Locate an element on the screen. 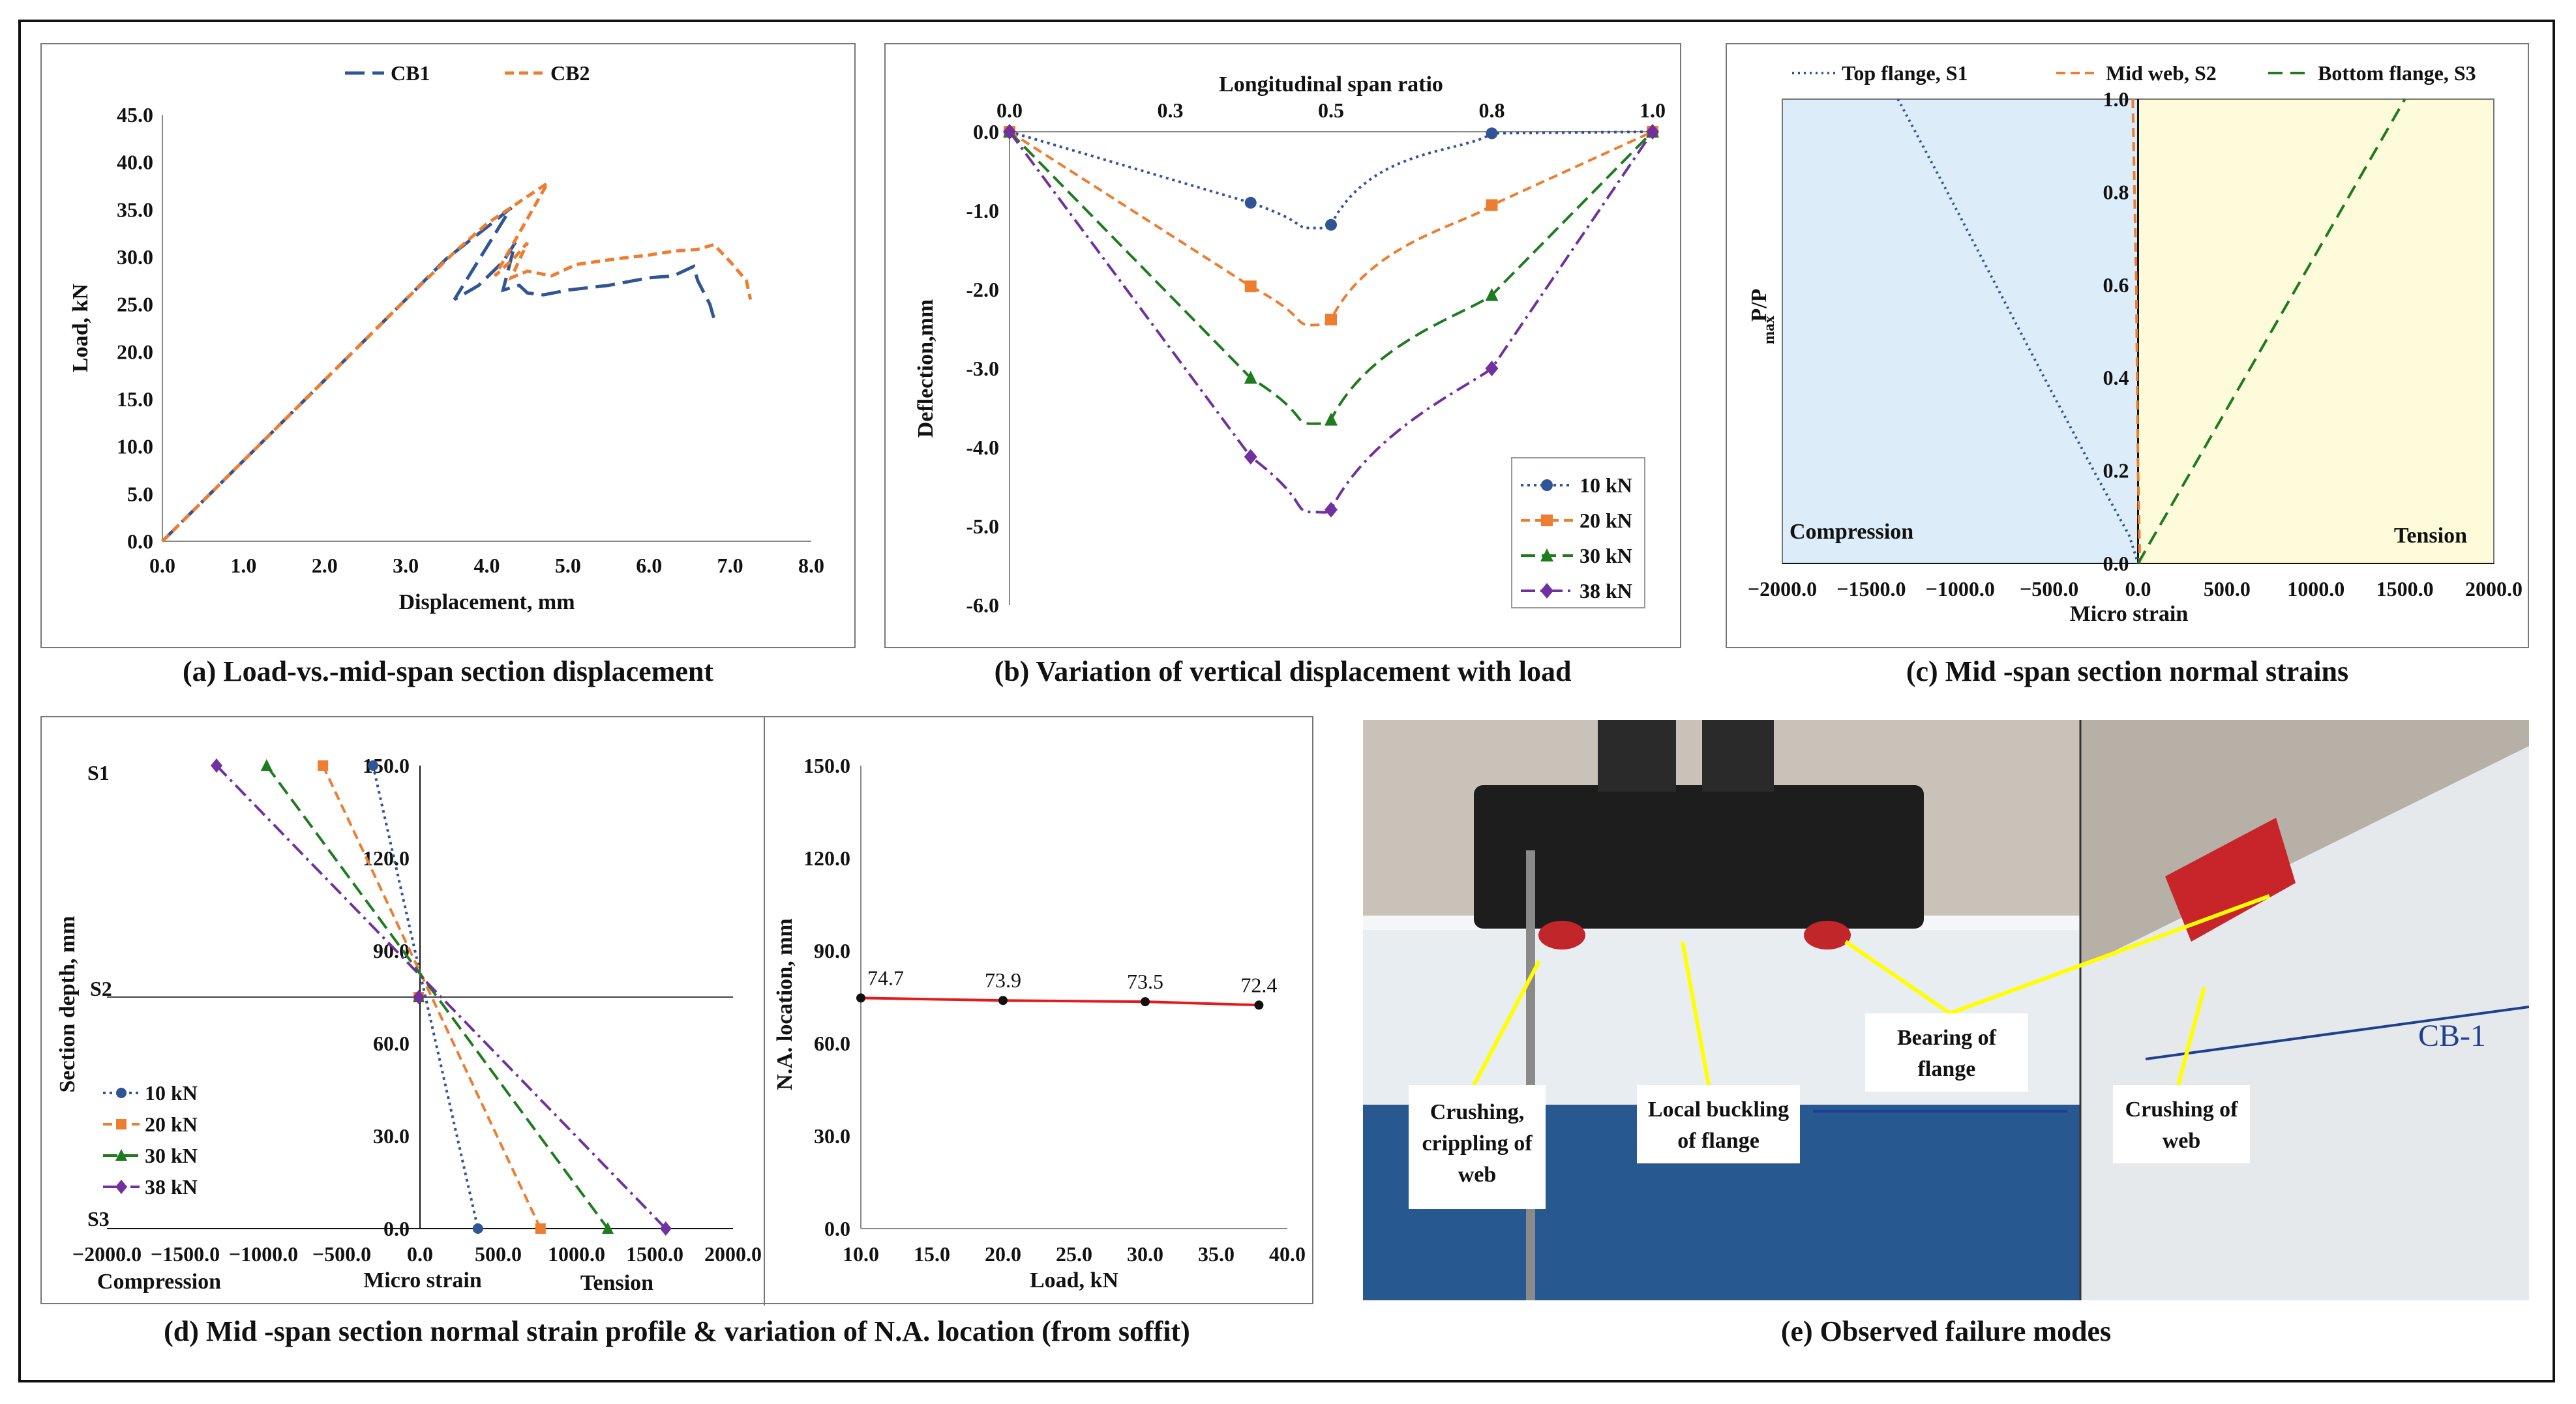 This screenshot has height=1404, width=2576. x-tick-label: 20.0 is located at coordinates (1003, 1254).